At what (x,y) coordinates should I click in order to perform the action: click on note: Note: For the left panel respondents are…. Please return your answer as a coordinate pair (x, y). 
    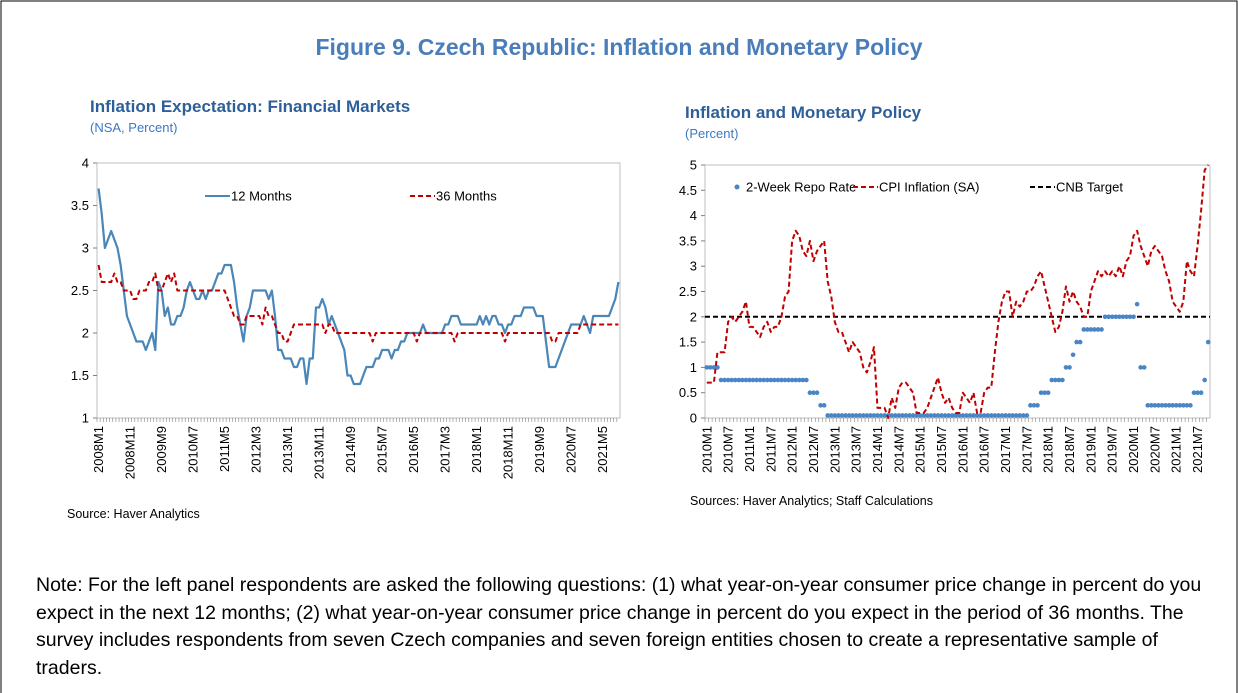
    Looking at the image, I should click on (619, 626).